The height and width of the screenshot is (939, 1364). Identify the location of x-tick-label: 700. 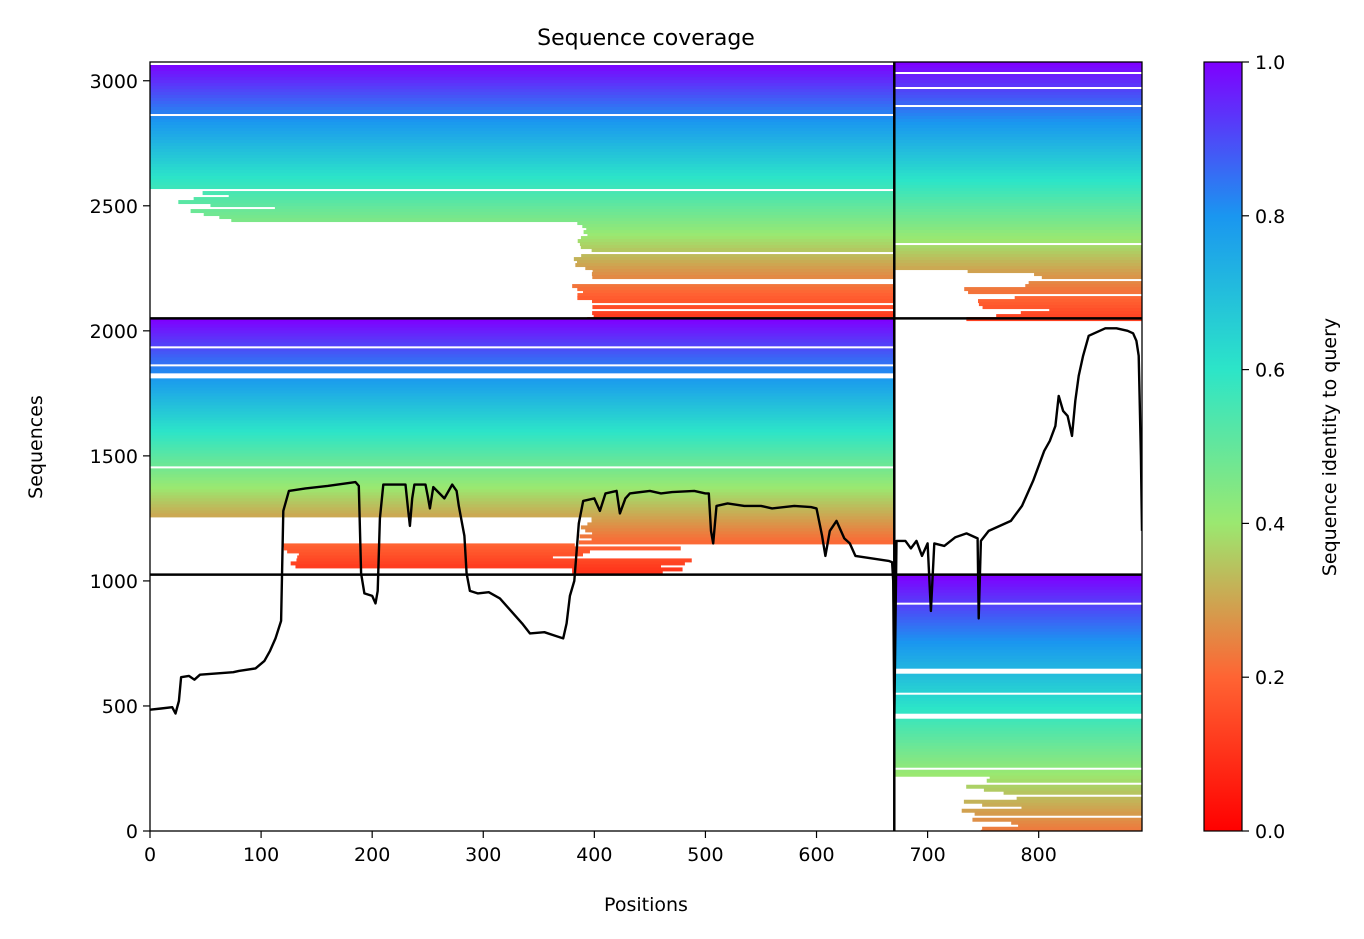
(927, 855).